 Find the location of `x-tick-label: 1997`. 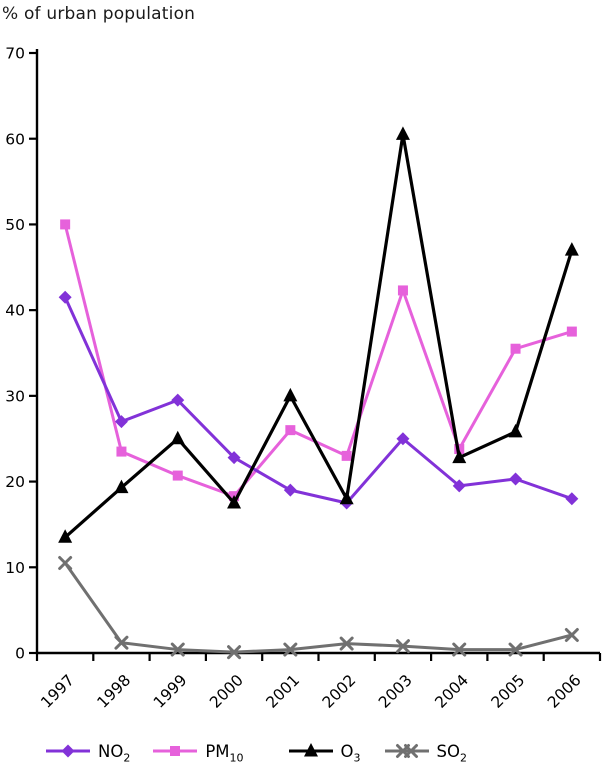

x-tick-label: 1997 is located at coordinates (57, 691).